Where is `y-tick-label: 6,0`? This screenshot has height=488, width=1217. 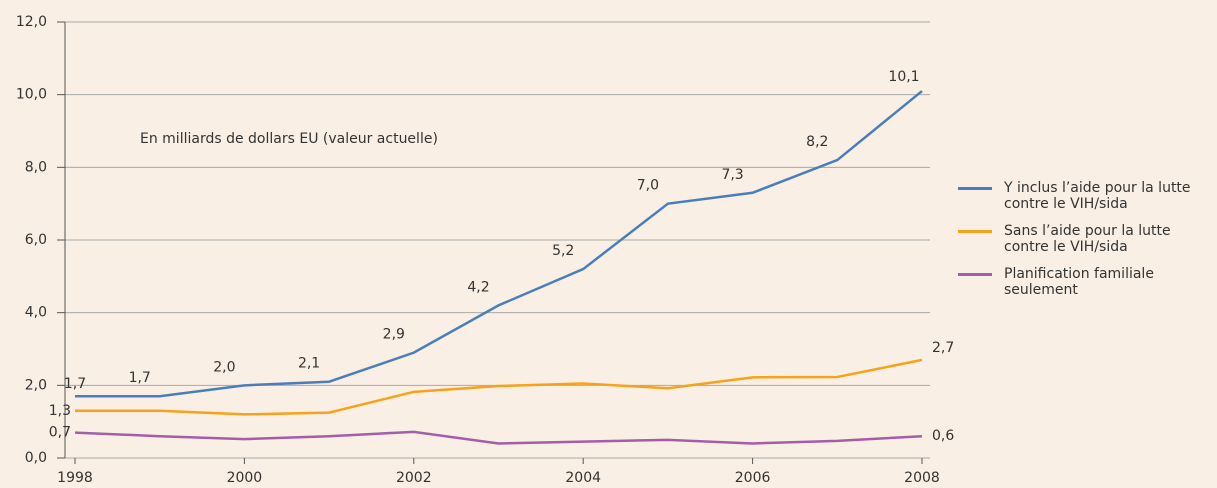
y-tick-label: 6,0 is located at coordinates (36, 240).